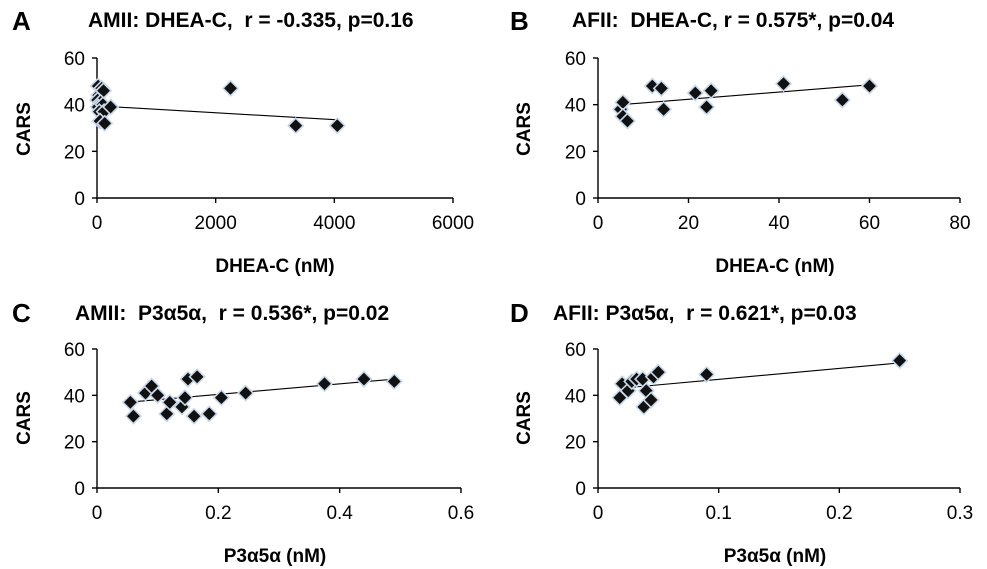 This screenshot has width=987, height=569. Describe the element at coordinates (598, 513) in the screenshot. I see `x-tick-label-d: 0` at that location.